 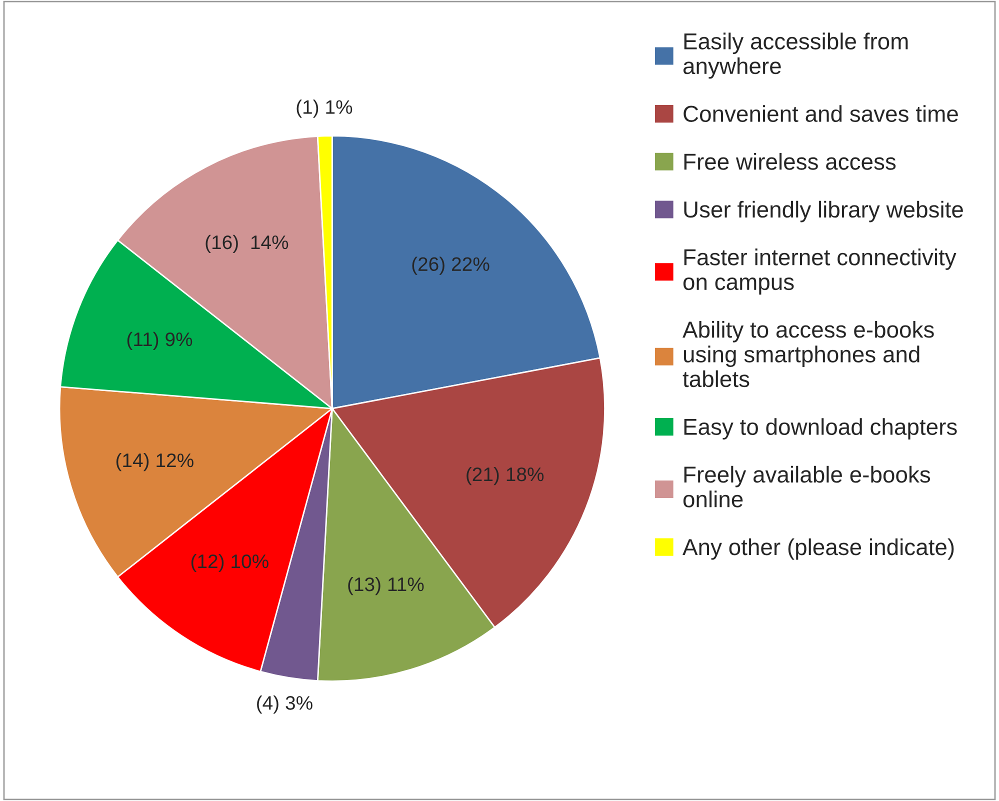 I want to click on data-label: (26) 22%, so click(x=451, y=265).